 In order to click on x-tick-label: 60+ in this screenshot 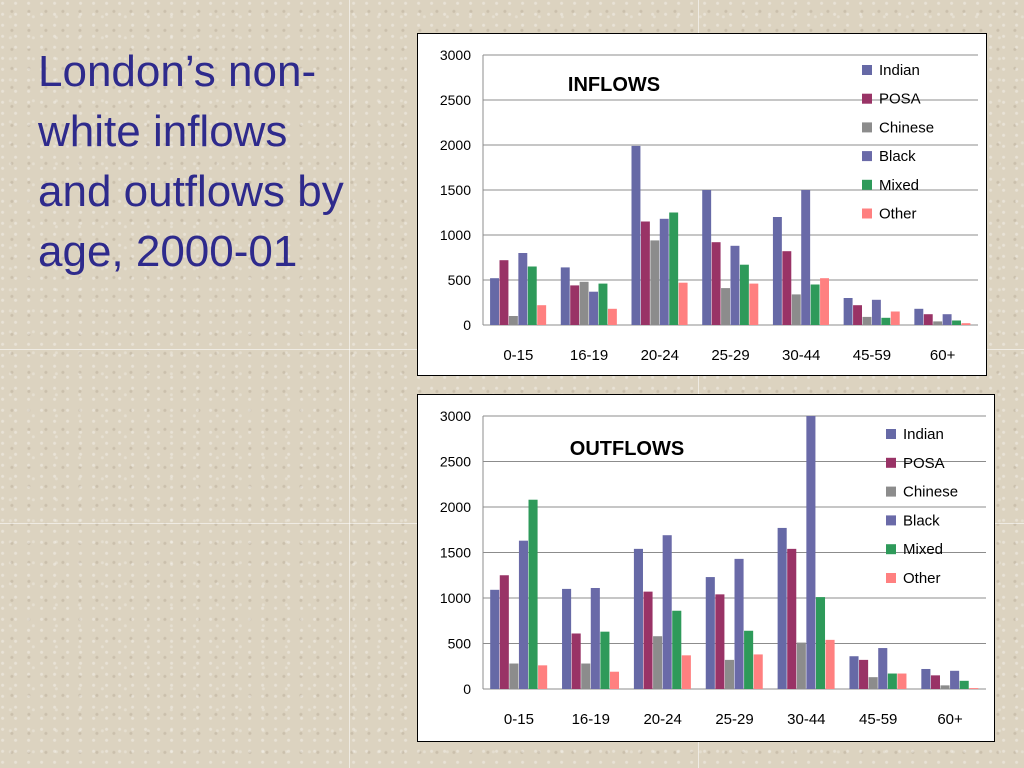, I will do `click(950, 719)`.